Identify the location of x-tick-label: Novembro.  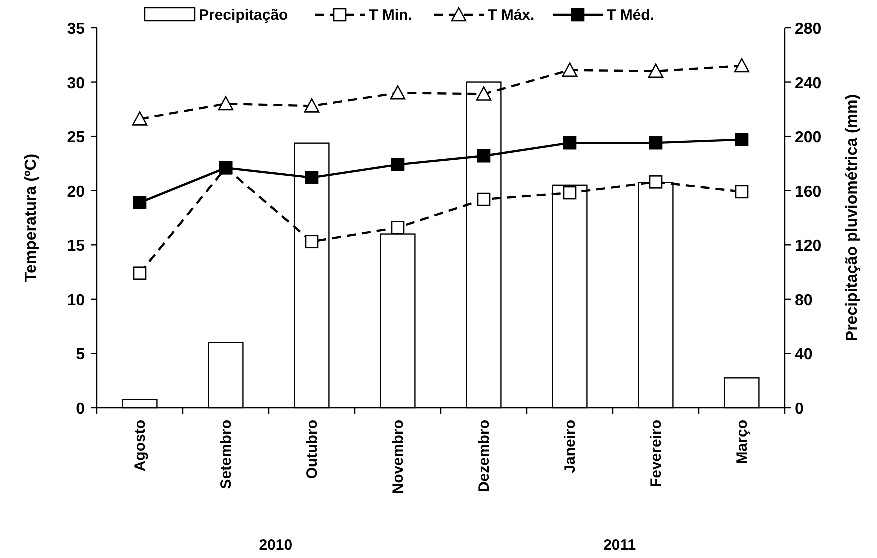
(398, 457).